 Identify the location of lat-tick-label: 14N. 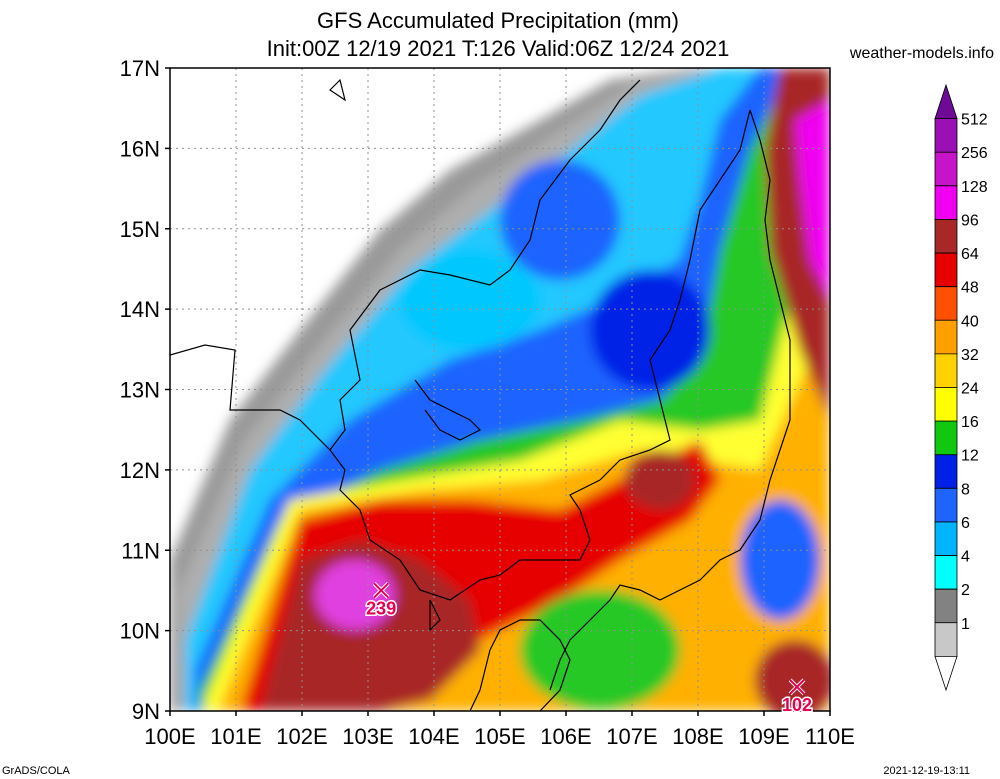
(140, 309).